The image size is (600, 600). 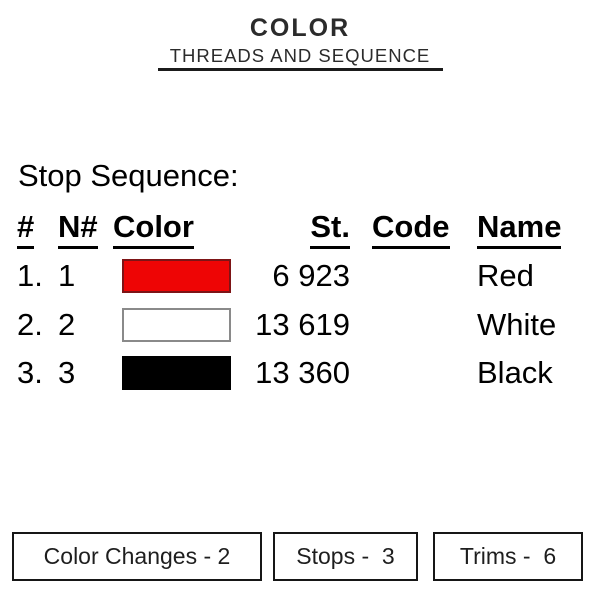 What do you see at coordinates (26, 230) in the screenshot?
I see `col-header-seq-label: #` at bounding box center [26, 230].